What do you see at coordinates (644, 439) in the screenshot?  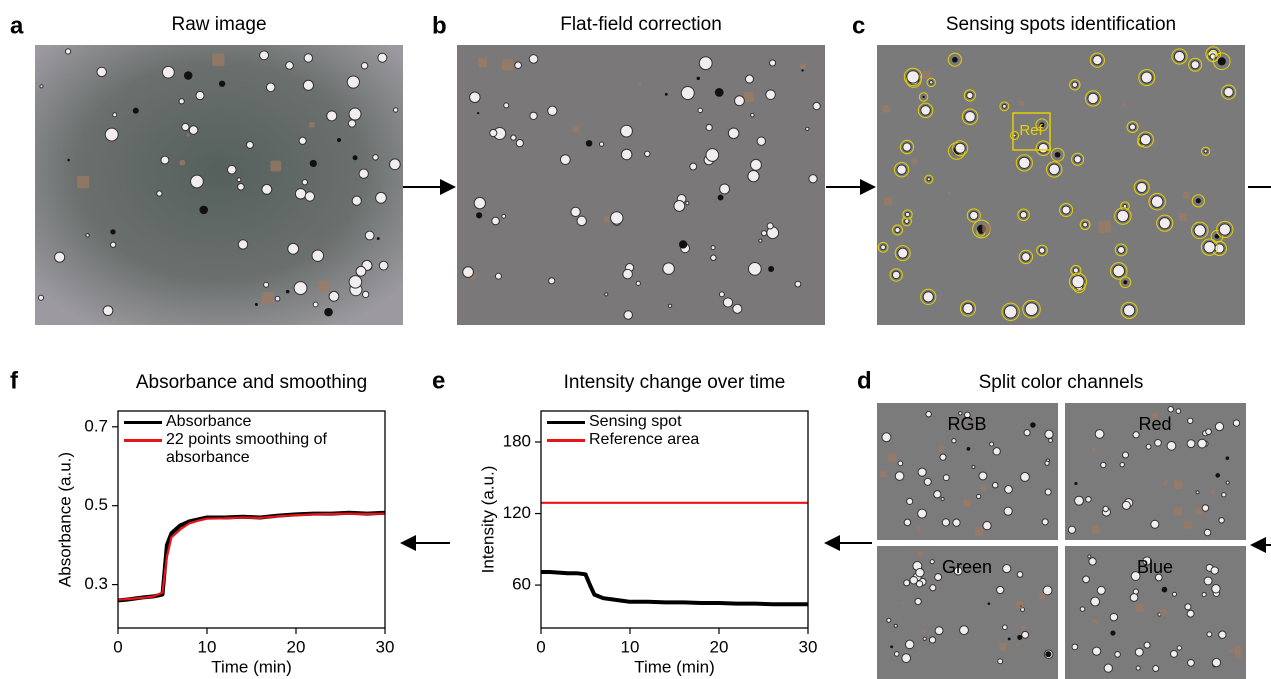 I see `legend-label: Reference area` at bounding box center [644, 439].